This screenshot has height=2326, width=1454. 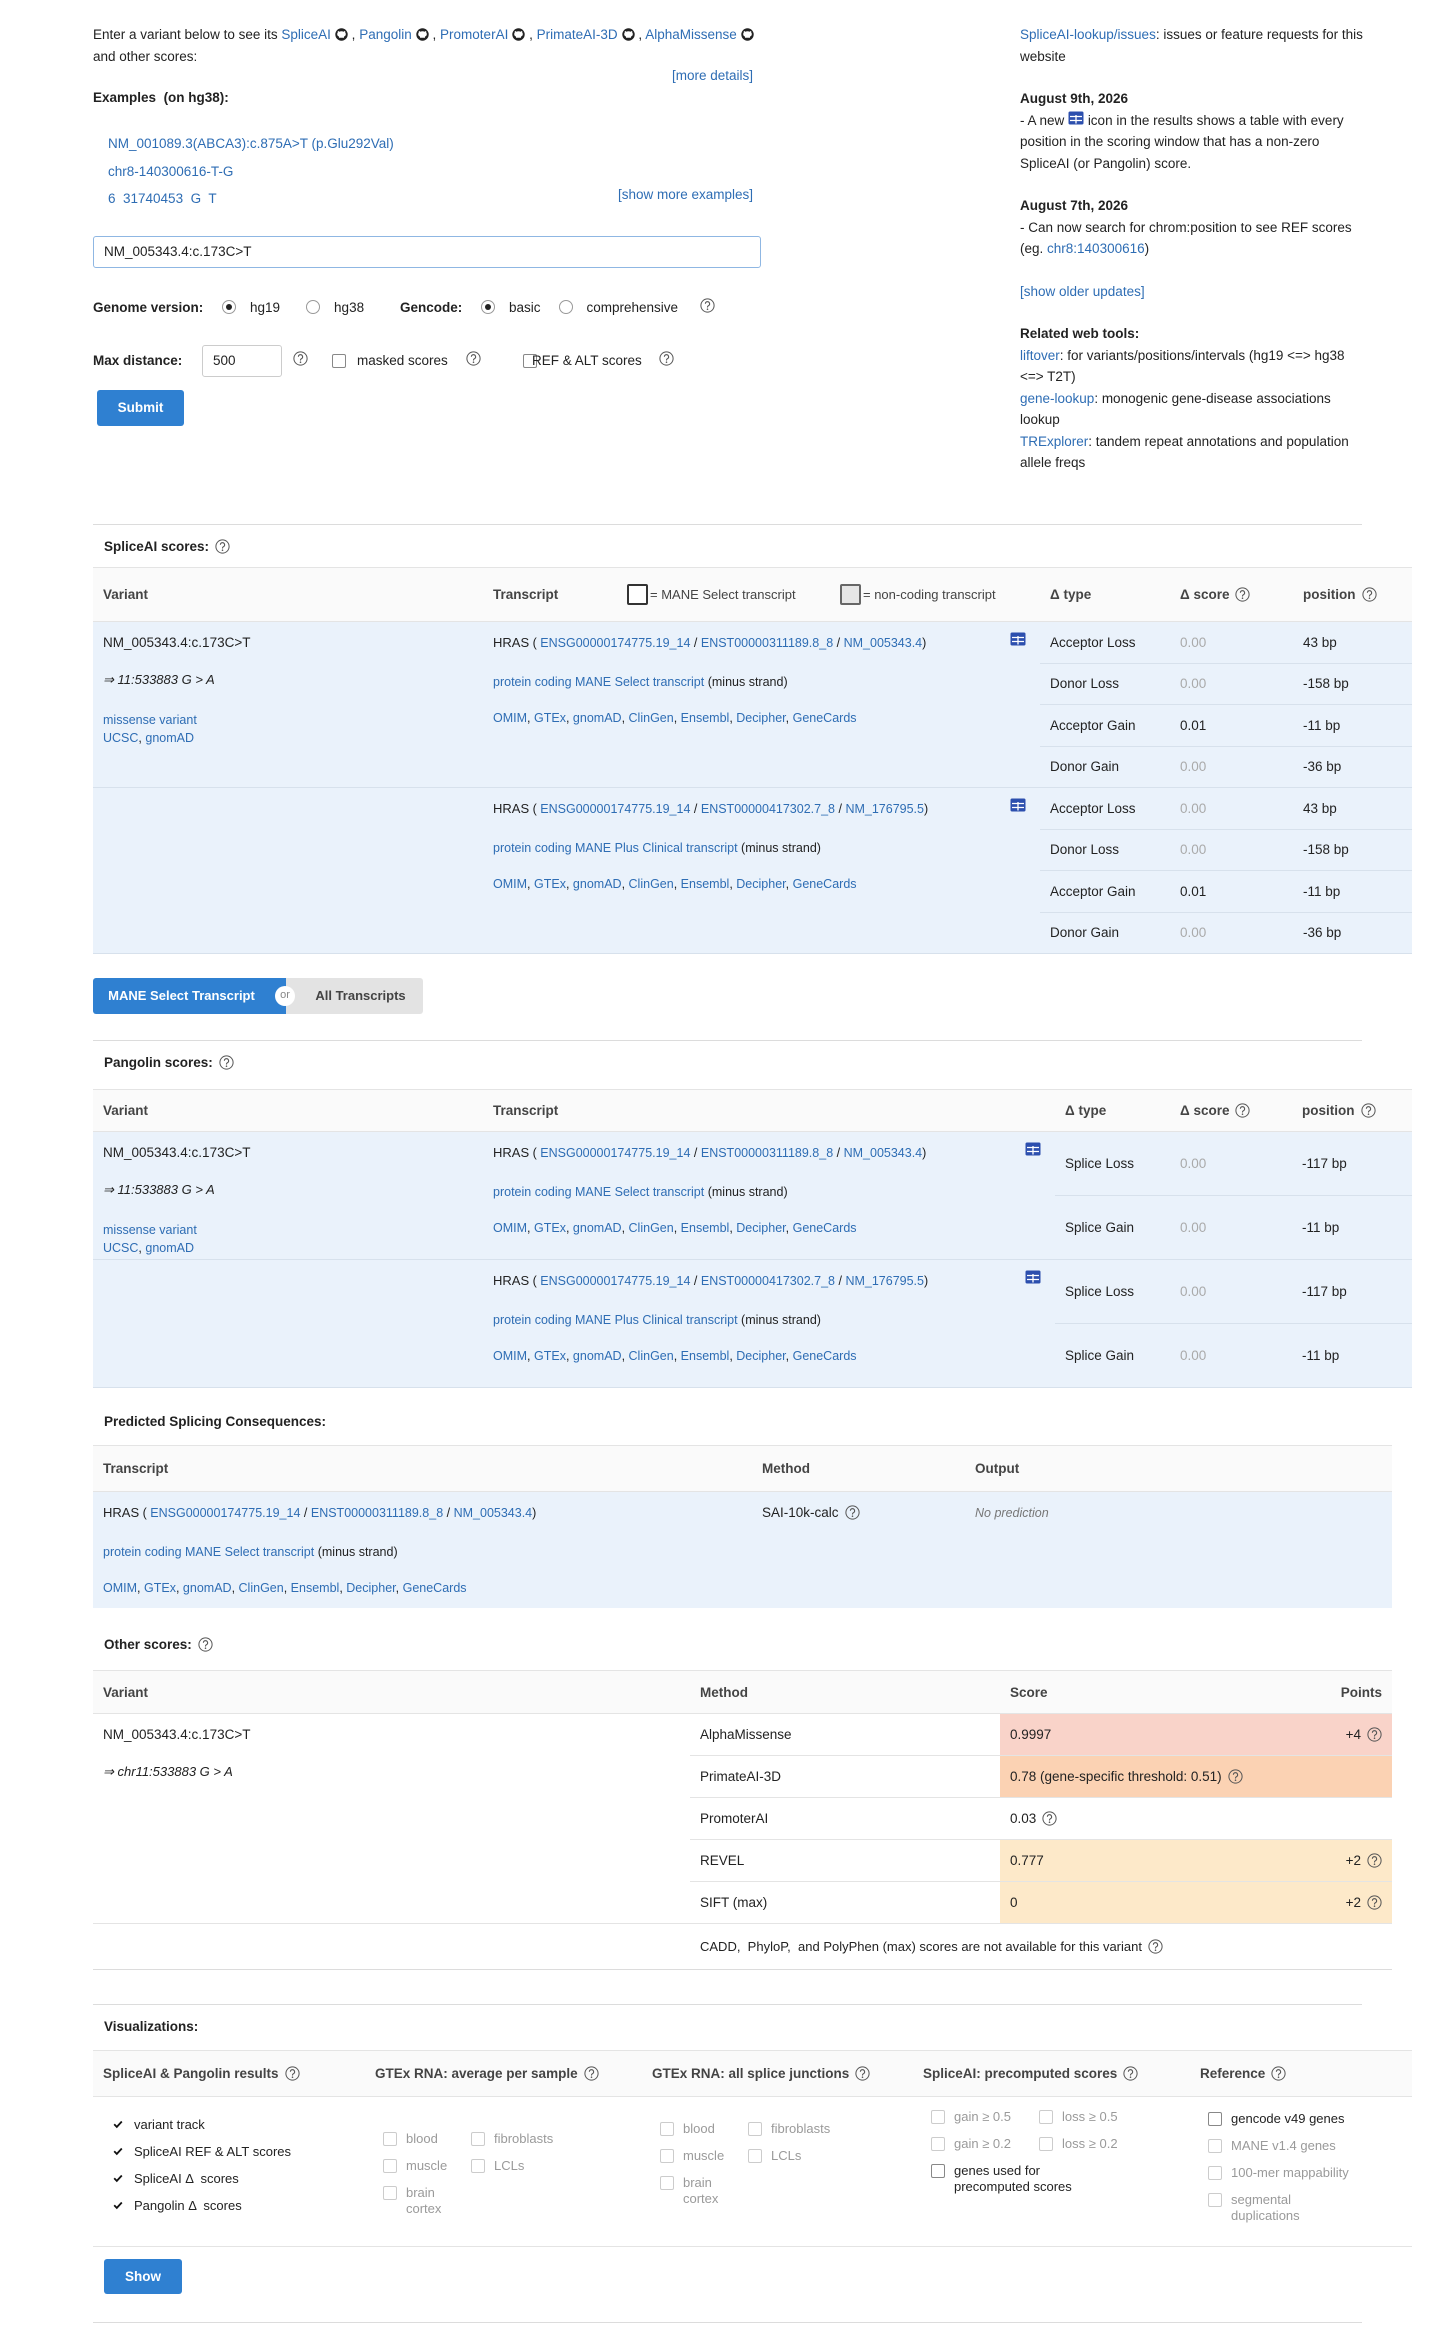 What do you see at coordinates (1096, 248) in the screenshot?
I see `update-link: chr8:140300616` at bounding box center [1096, 248].